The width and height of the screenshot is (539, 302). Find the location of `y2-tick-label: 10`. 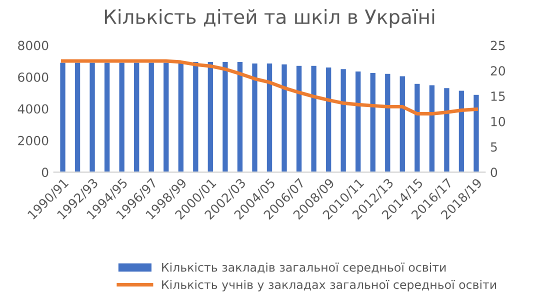

y2-tick-label: 10 is located at coordinates (498, 121).